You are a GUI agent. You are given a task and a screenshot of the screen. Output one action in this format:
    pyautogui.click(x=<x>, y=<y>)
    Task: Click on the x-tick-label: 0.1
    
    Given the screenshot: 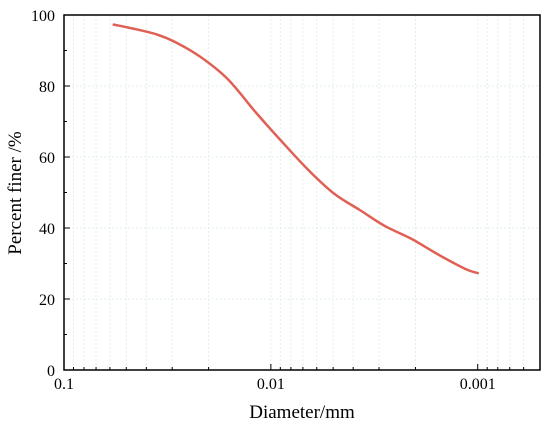 What is the action you would take?
    pyautogui.click(x=64, y=384)
    